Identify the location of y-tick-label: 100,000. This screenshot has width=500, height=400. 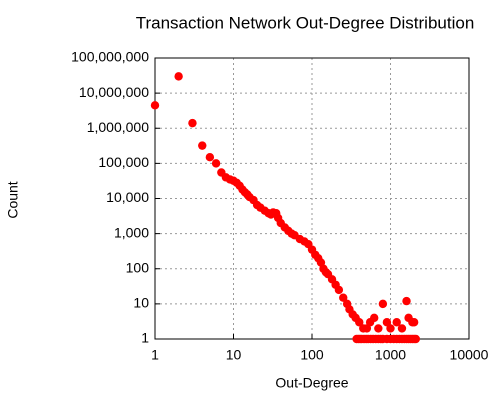
(123, 162).